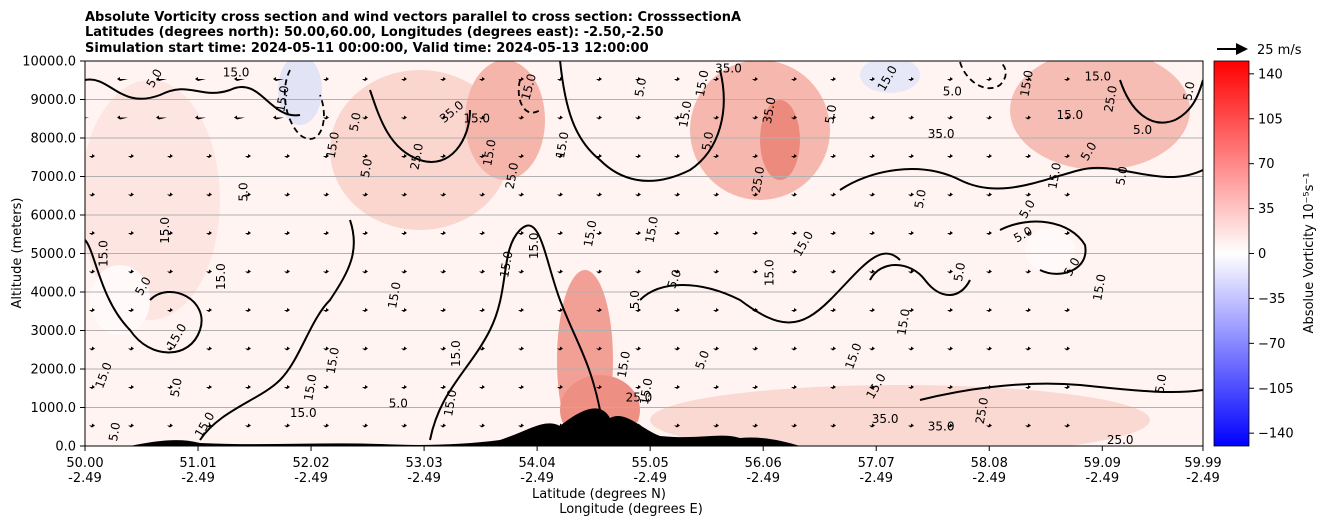 The image size is (1332, 526). Describe the element at coordinates (310, 463) in the screenshot. I see `x-tick-label-lat: 52.02` at that location.